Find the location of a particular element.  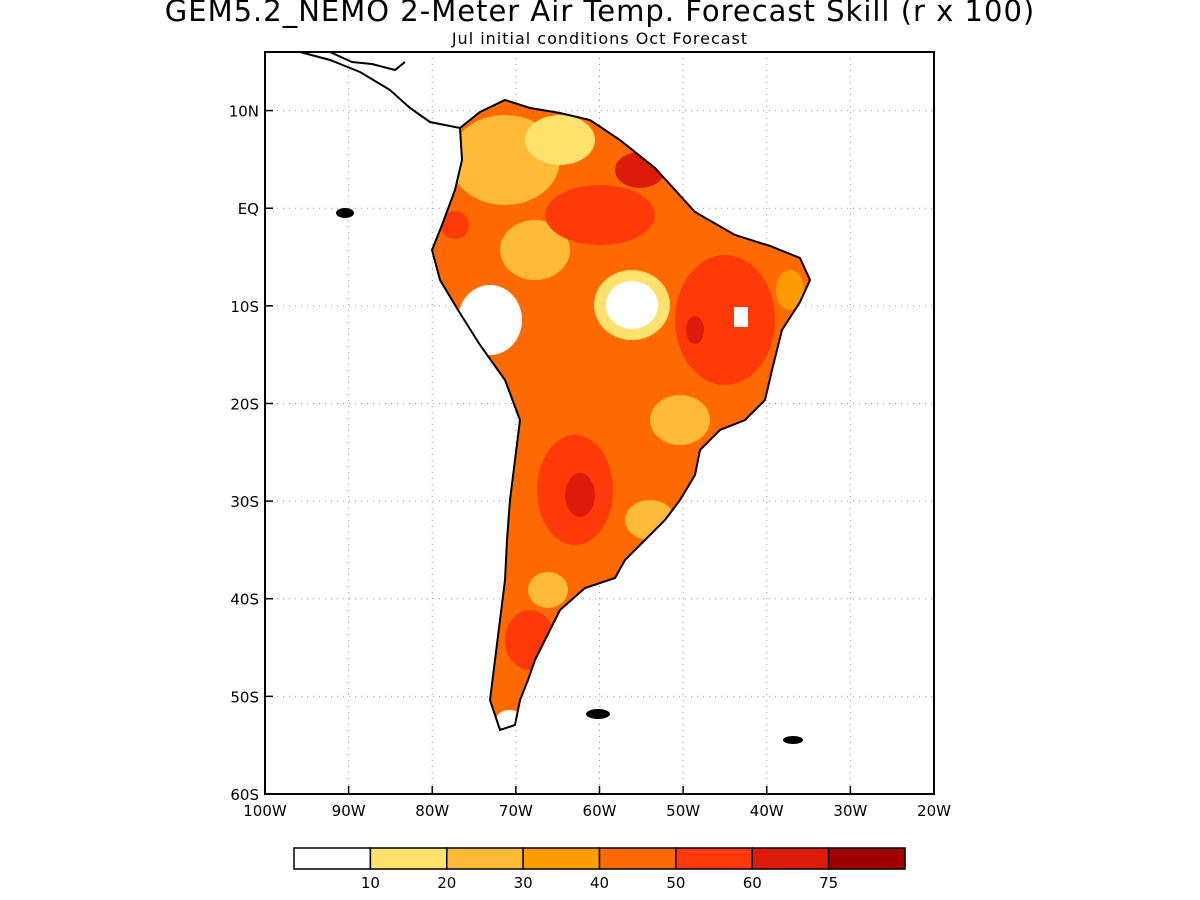

legend-label: 20 is located at coordinates (446, 883).